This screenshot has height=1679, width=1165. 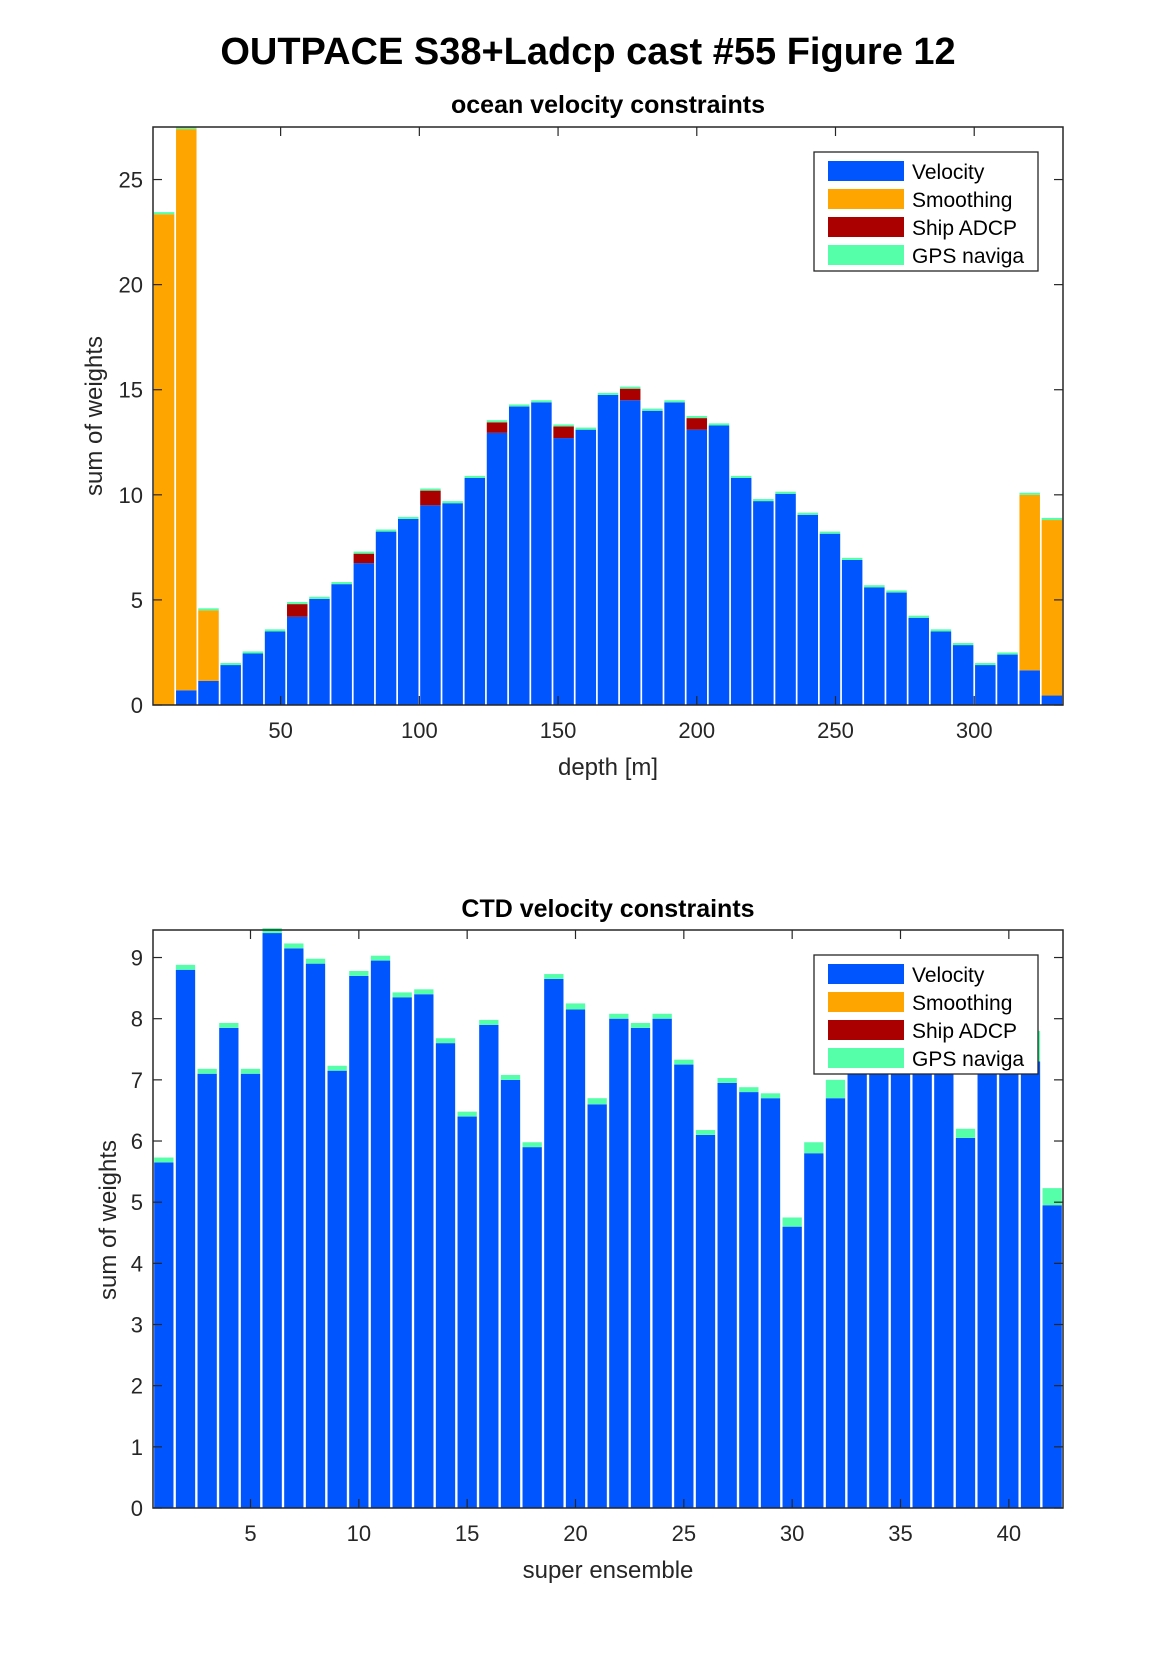 I want to click on ctd-y-tick-label: 2, so click(x=137, y=1386).